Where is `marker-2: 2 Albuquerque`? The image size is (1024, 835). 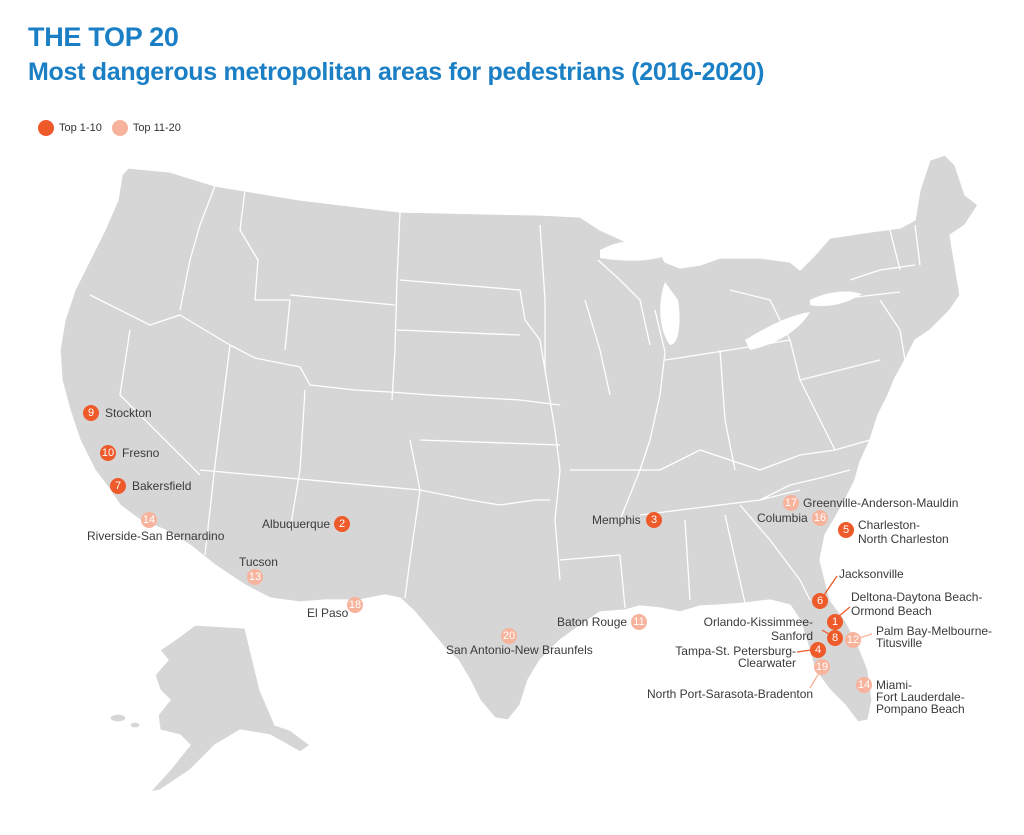 marker-2: 2 Albuquerque is located at coordinates (306, 524).